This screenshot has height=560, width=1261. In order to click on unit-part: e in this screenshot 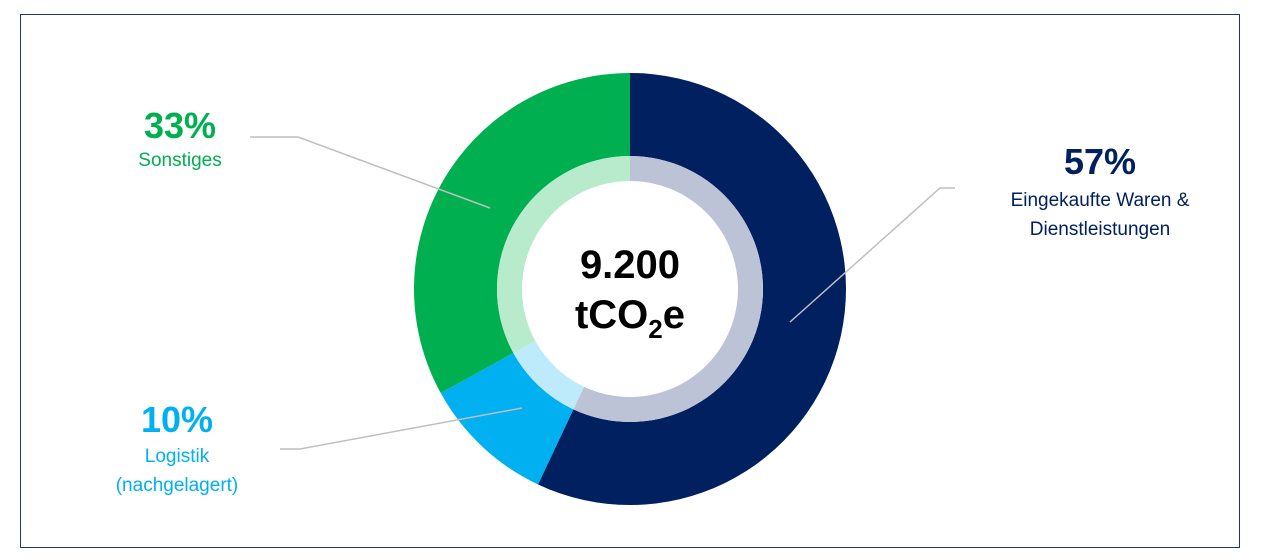, I will do `click(674, 315)`.